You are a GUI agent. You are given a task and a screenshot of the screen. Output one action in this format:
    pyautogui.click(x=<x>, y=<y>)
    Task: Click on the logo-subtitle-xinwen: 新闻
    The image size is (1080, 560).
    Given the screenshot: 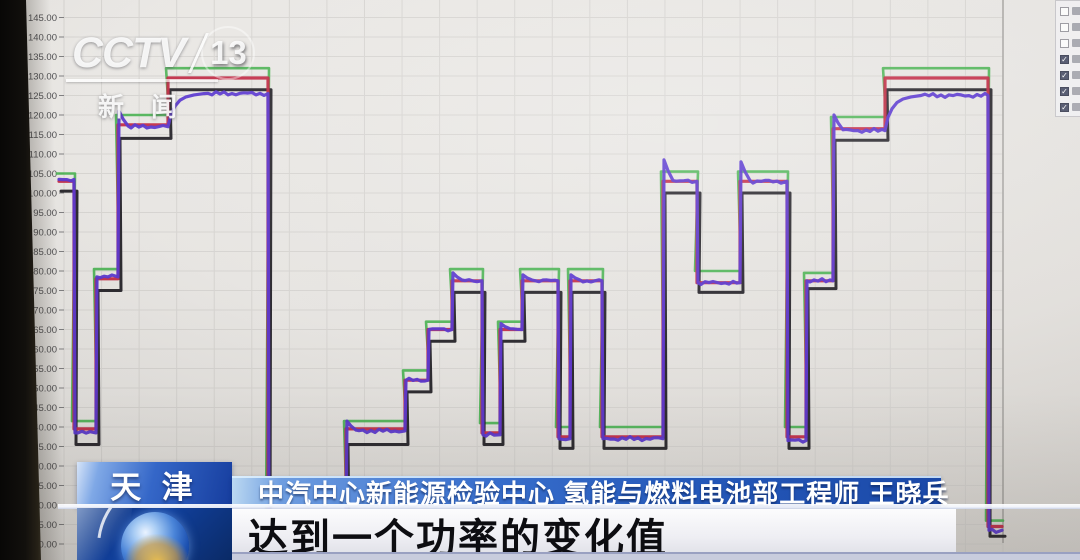 What is the action you would take?
    pyautogui.click(x=151, y=107)
    